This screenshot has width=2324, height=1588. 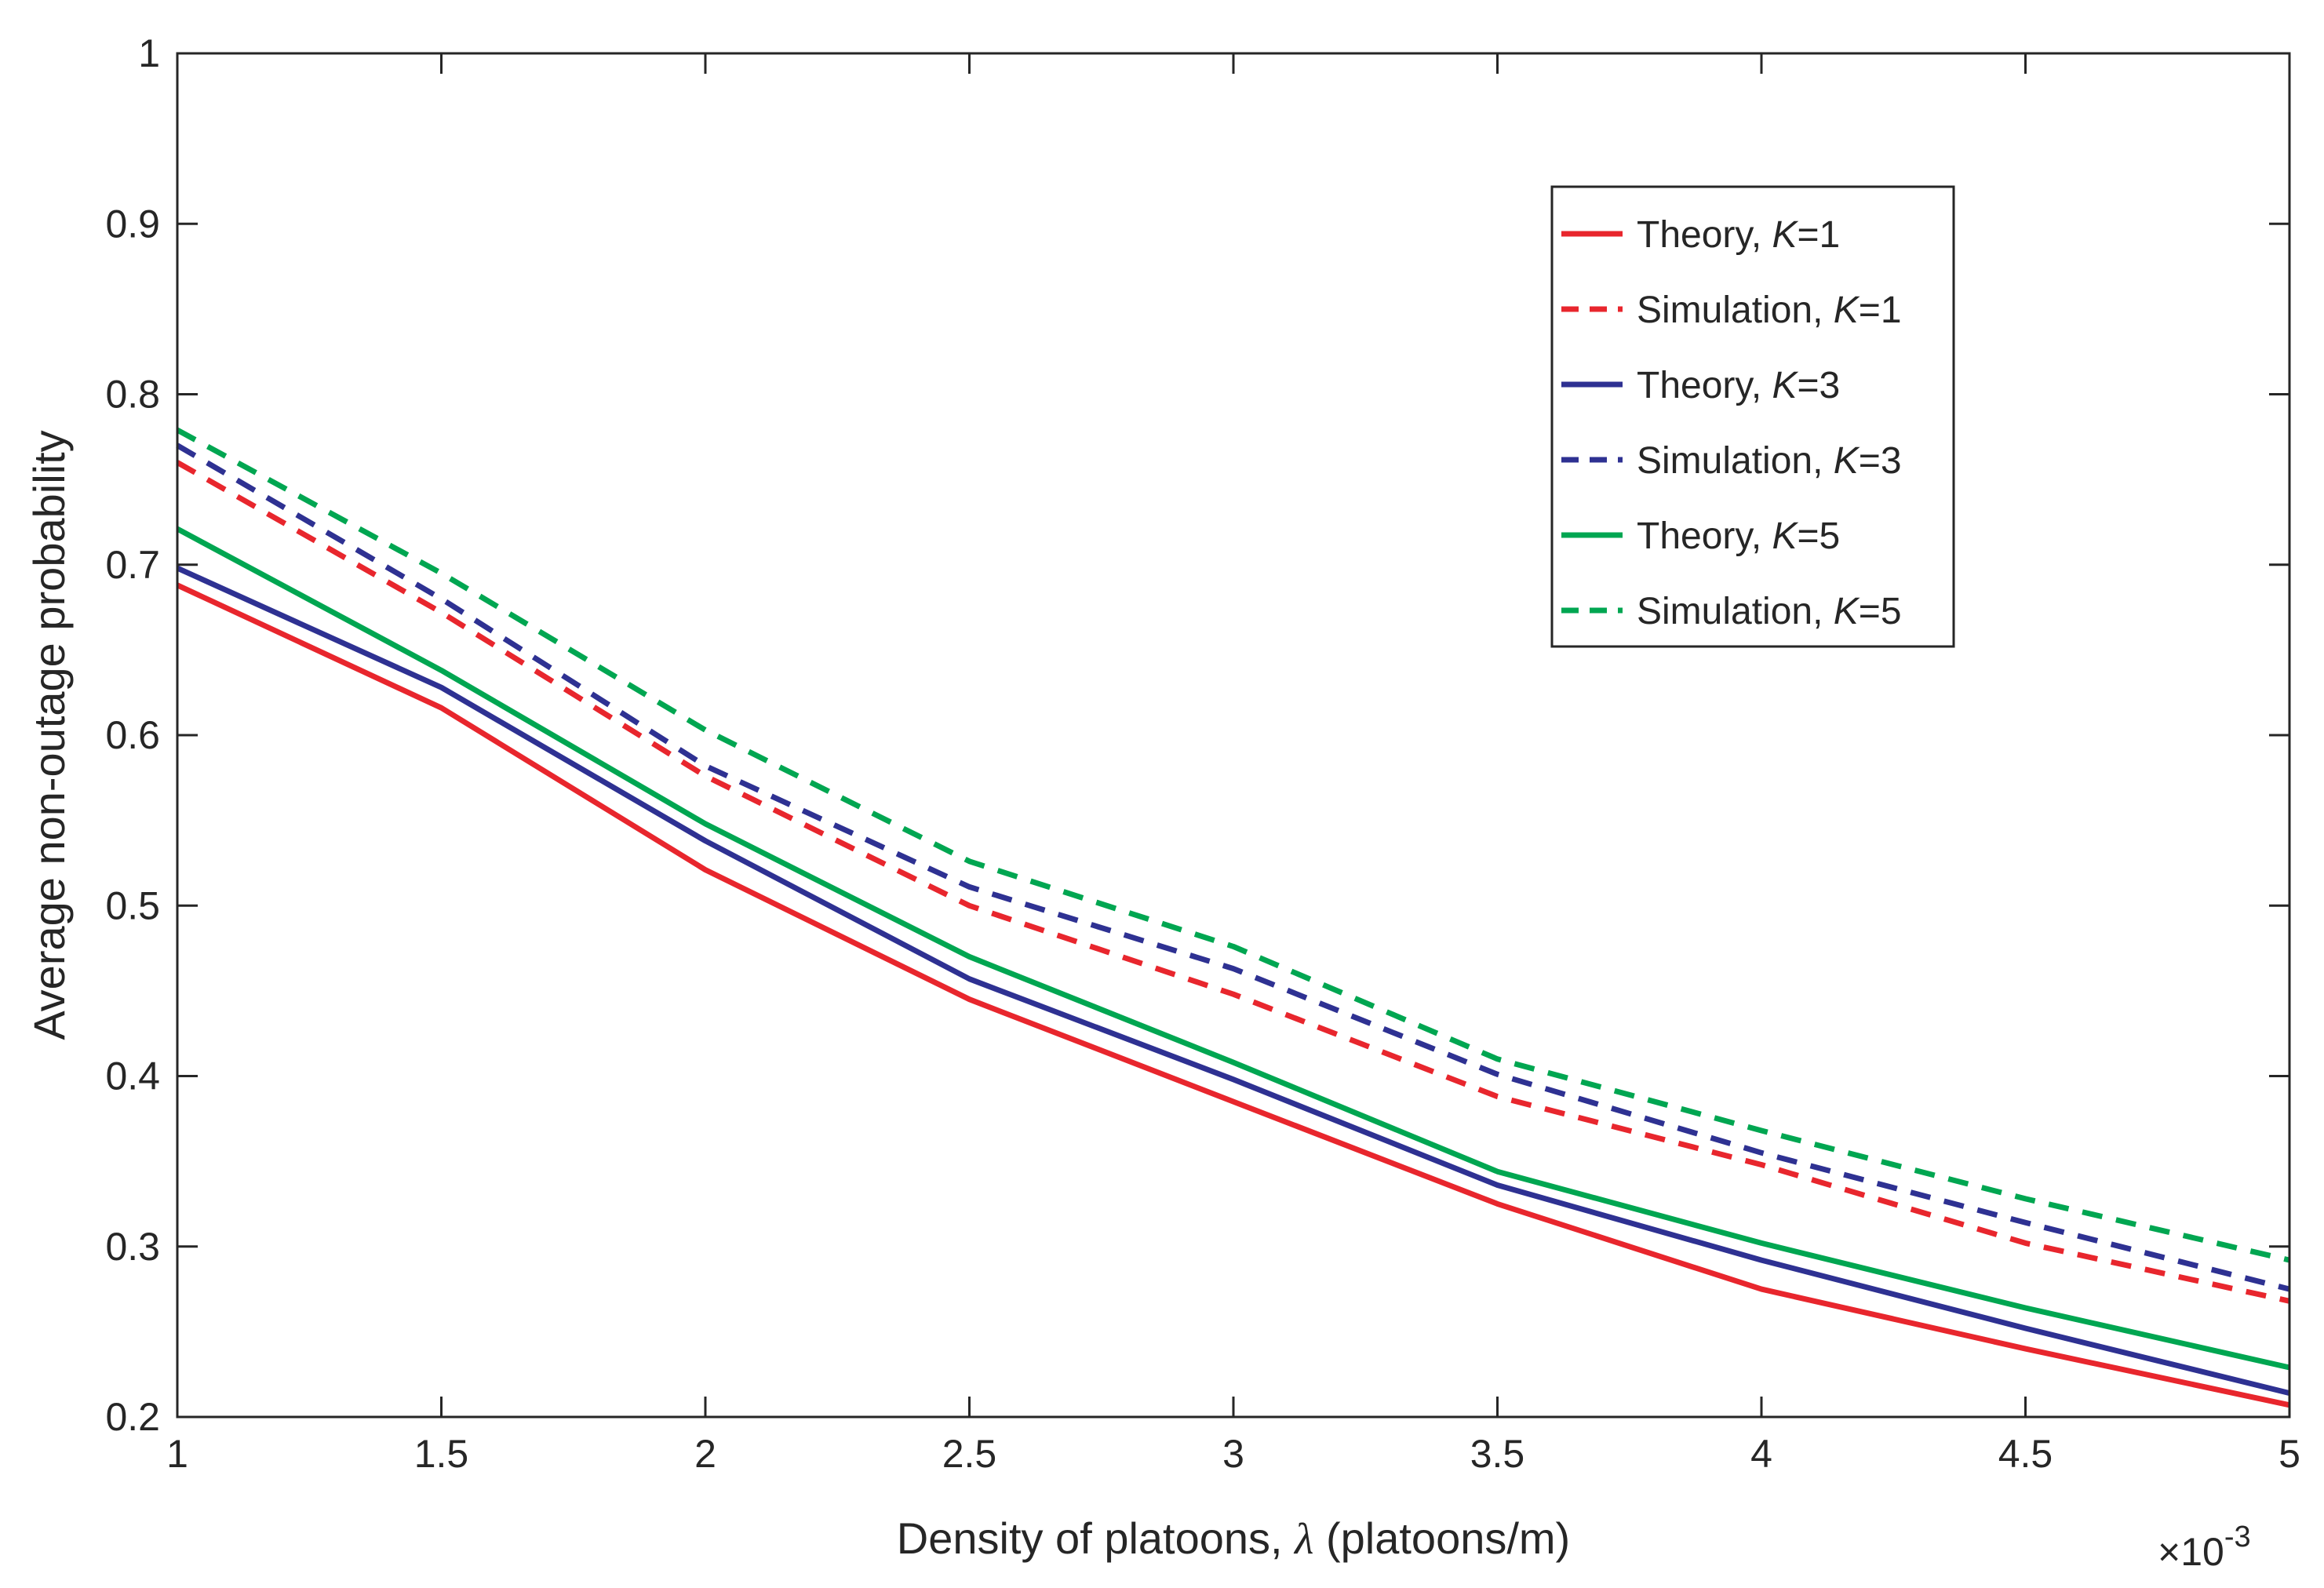 I want to click on y-tick-label: 0.8, so click(x=132, y=395).